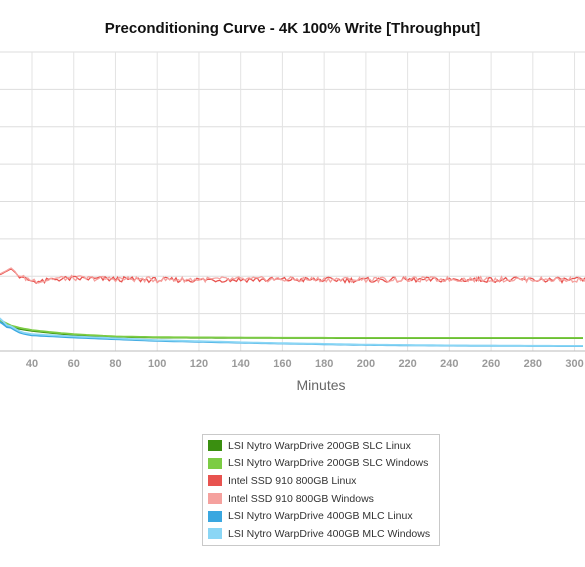 The height and width of the screenshot is (567, 585). Describe the element at coordinates (115, 364) in the screenshot. I see `x-tick-label: 80` at that location.